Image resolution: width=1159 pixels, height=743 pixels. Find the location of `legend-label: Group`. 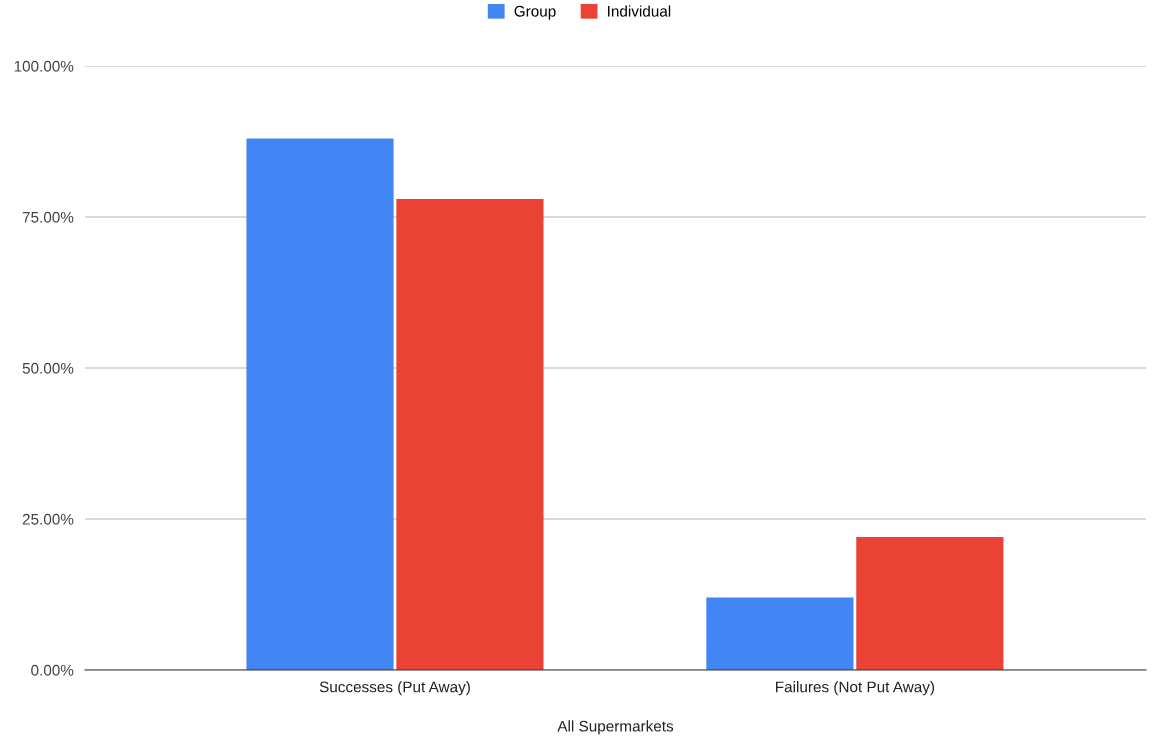

legend-label: Group is located at coordinates (535, 12).